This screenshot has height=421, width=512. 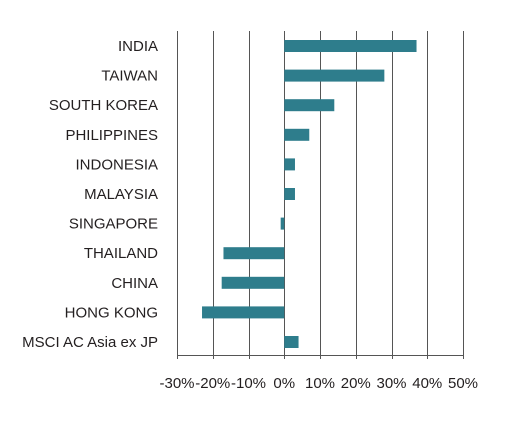 I want to click on x-tick-label: -10%, so click(x=248, y=383).